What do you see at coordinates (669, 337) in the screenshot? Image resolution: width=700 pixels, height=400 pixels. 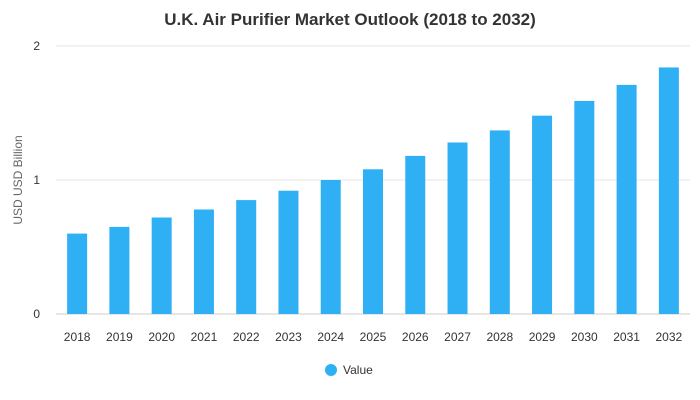 I see `x-tick-label: 2032` at bounding box center [669, 337].